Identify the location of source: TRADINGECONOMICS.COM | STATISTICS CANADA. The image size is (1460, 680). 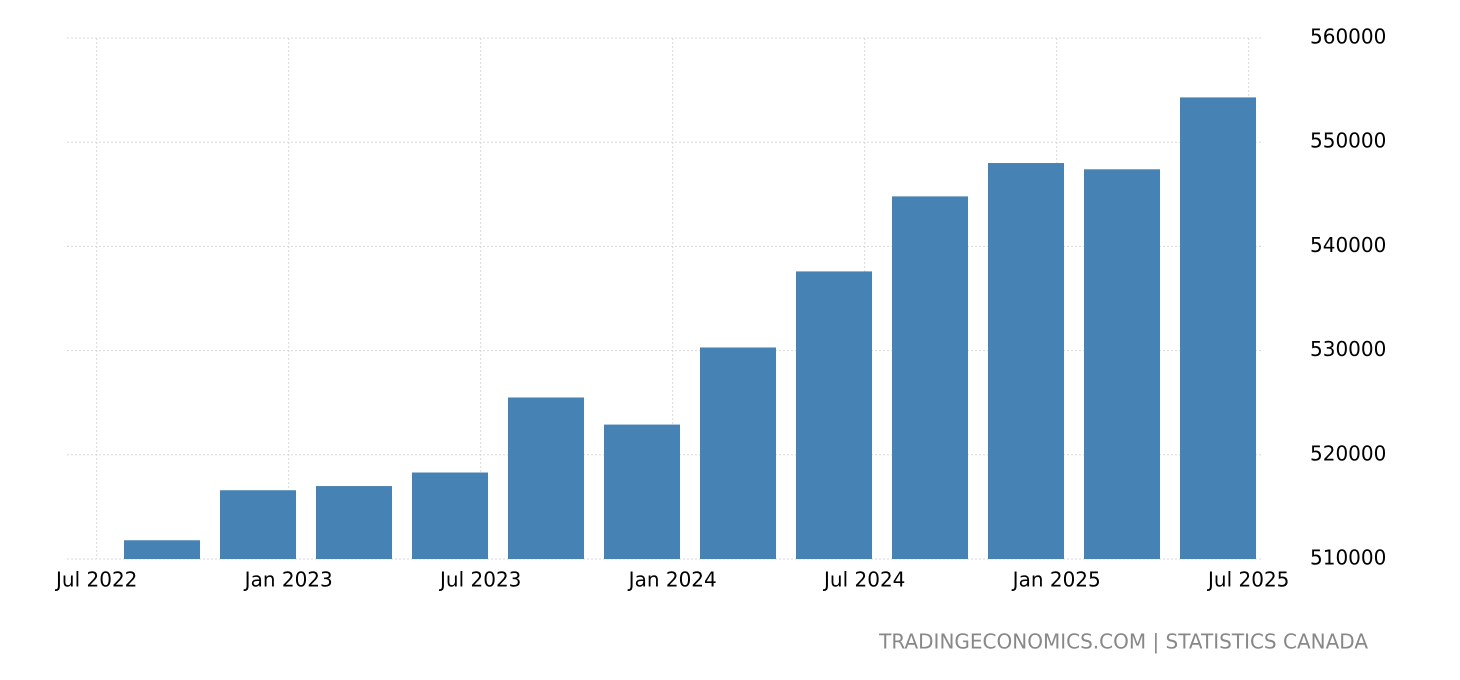
(1123, 642).